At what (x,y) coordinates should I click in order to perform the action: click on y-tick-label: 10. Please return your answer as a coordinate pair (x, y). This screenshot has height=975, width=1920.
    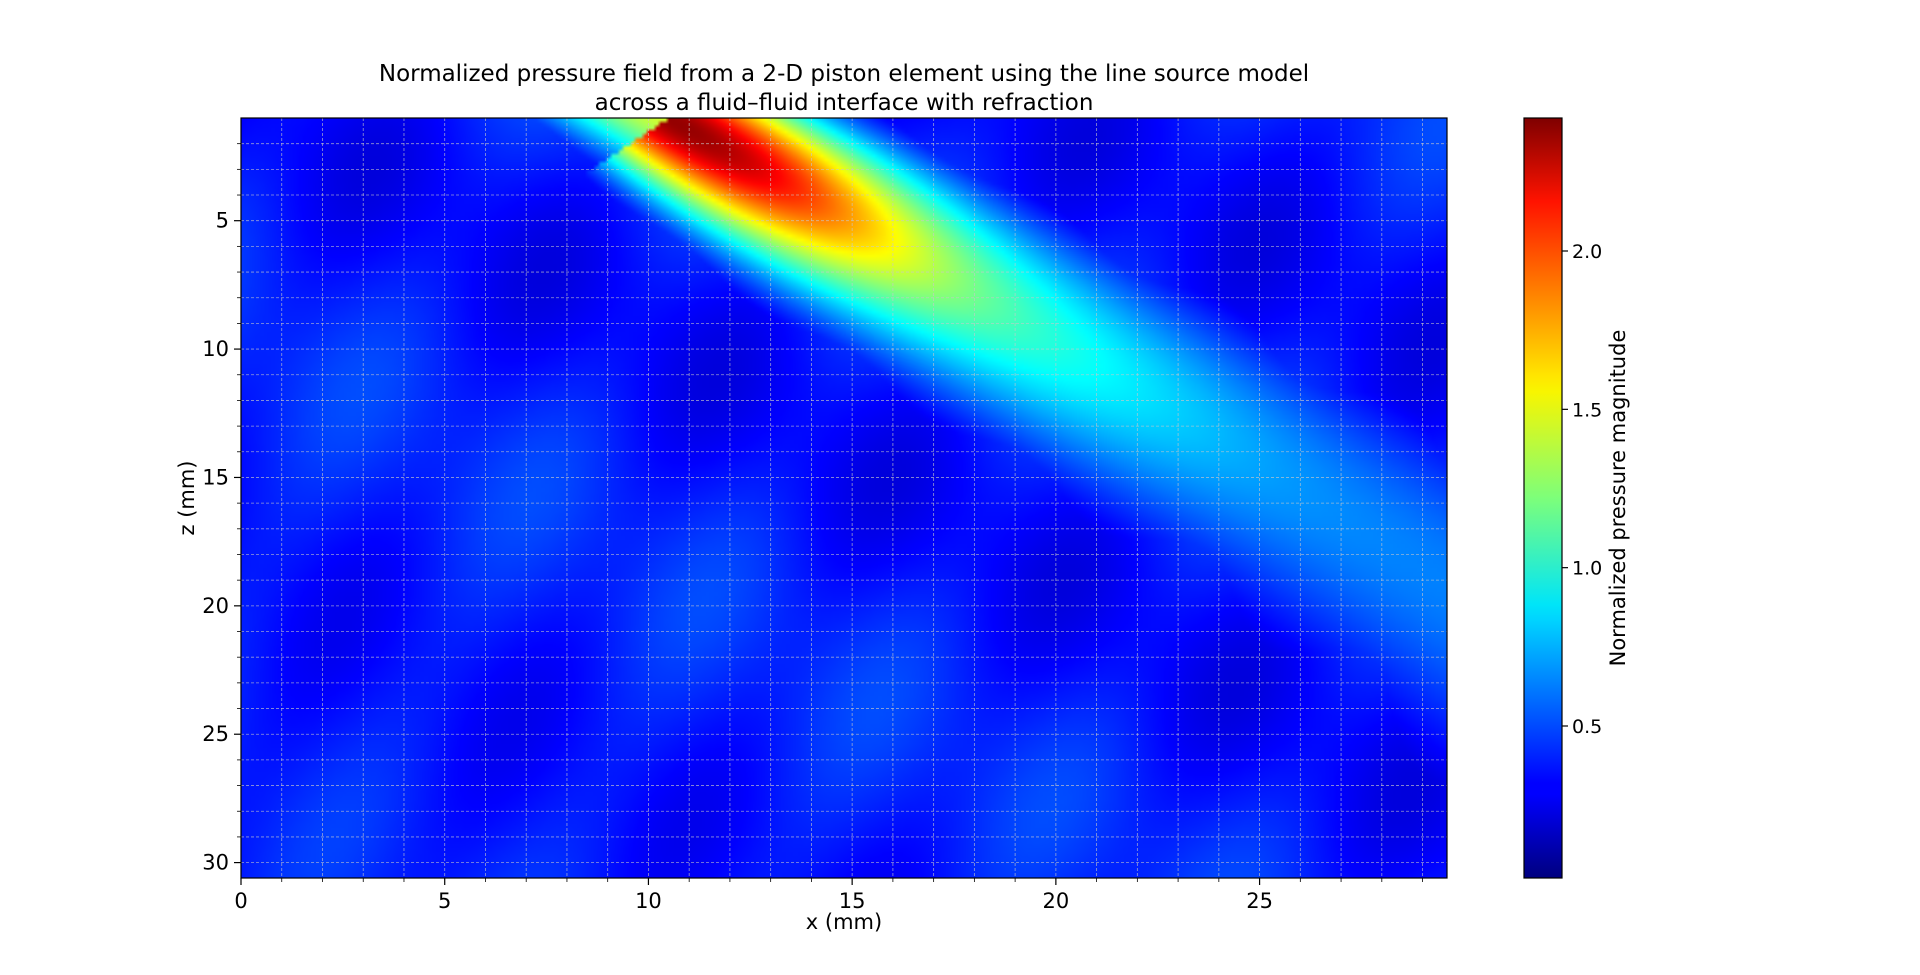
    Looking at the image, I should click on (215, 349).